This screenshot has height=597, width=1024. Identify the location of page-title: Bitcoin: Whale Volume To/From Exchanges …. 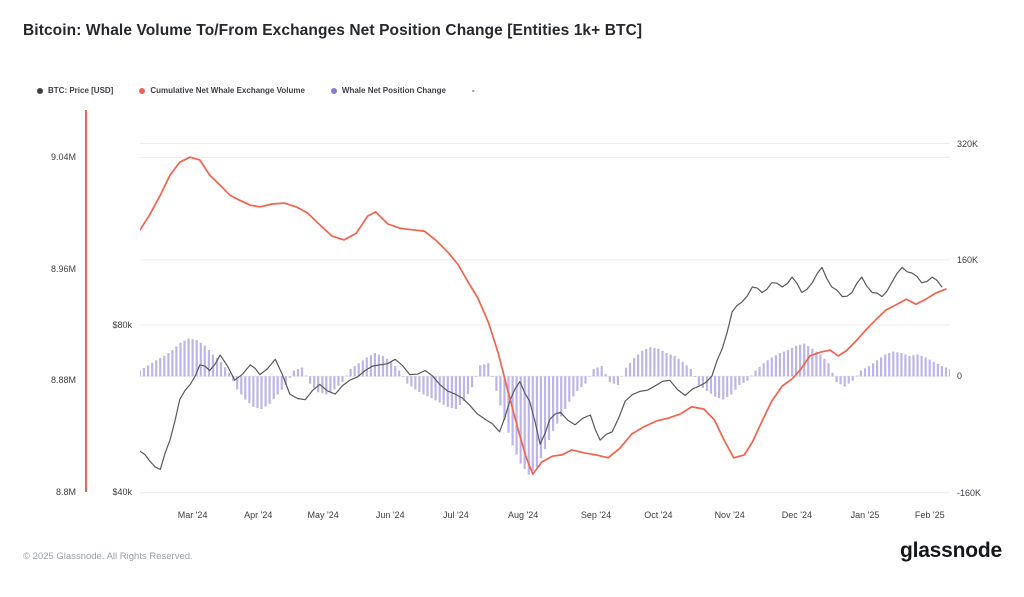
(333, 30).